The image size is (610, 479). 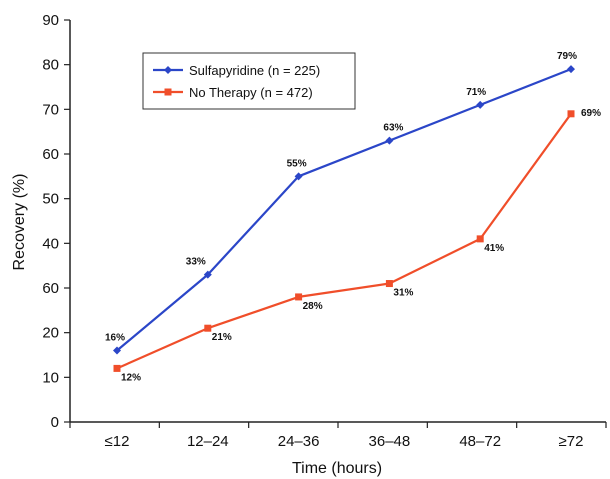 I want to click on y-tick-label: 90, so click(x=50, y=20).